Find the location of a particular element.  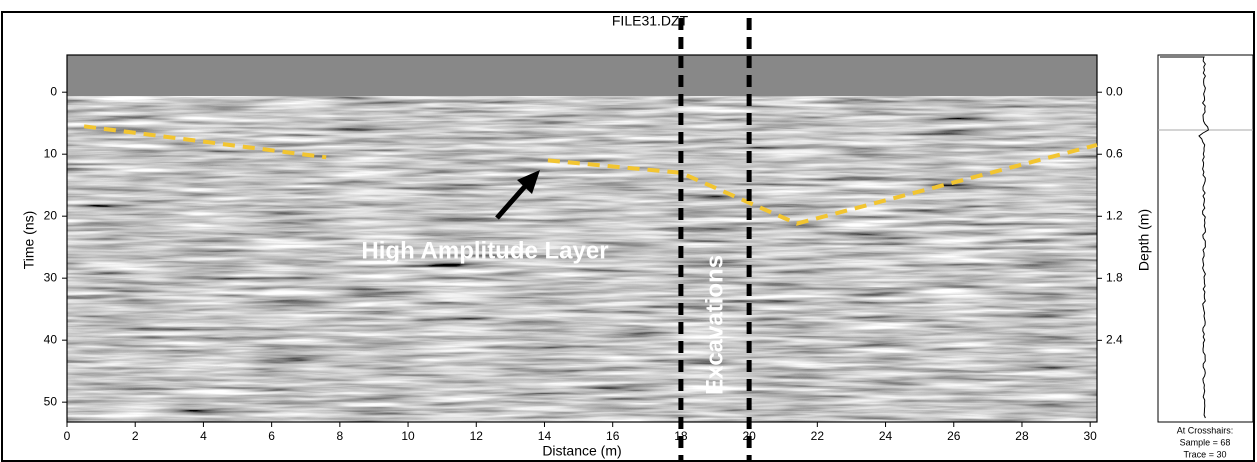

readout: Sample = 68 is located at coordinates (1205, 442).